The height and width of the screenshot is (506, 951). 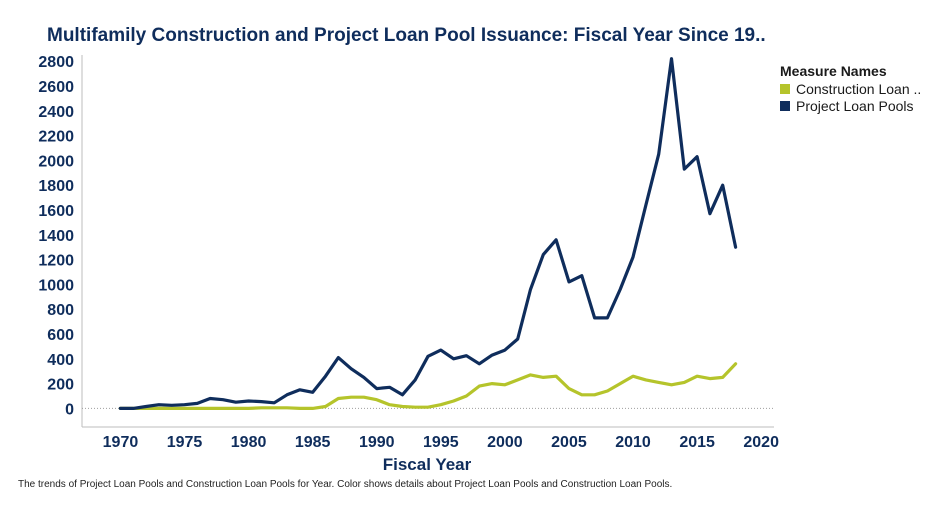 What do you see at coordinates (833, 71) in the screenshot?
I see `legend-title: Measure Names` at bounding box center [833, 71].